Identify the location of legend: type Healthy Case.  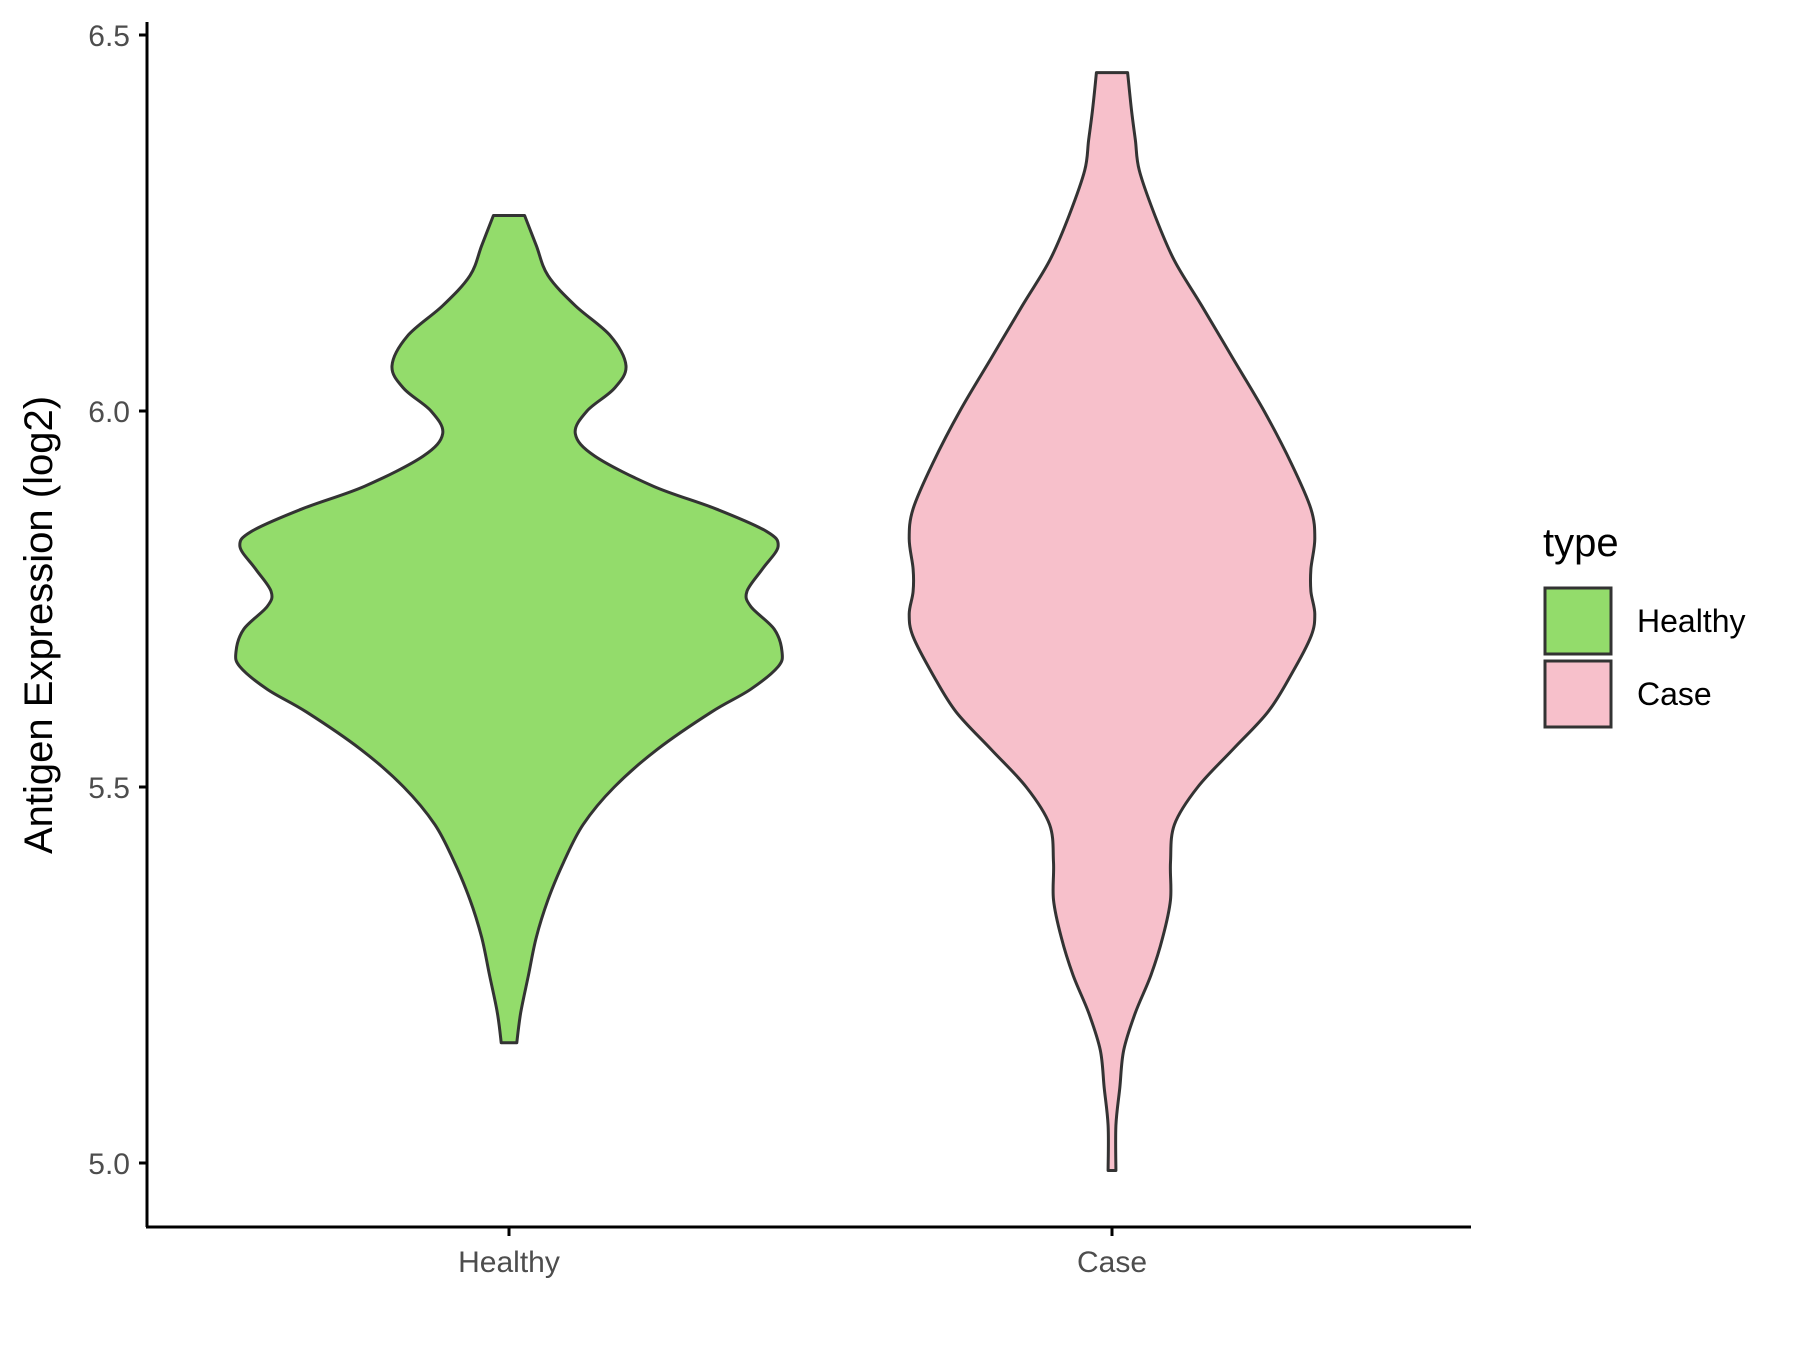
(1644, 625).